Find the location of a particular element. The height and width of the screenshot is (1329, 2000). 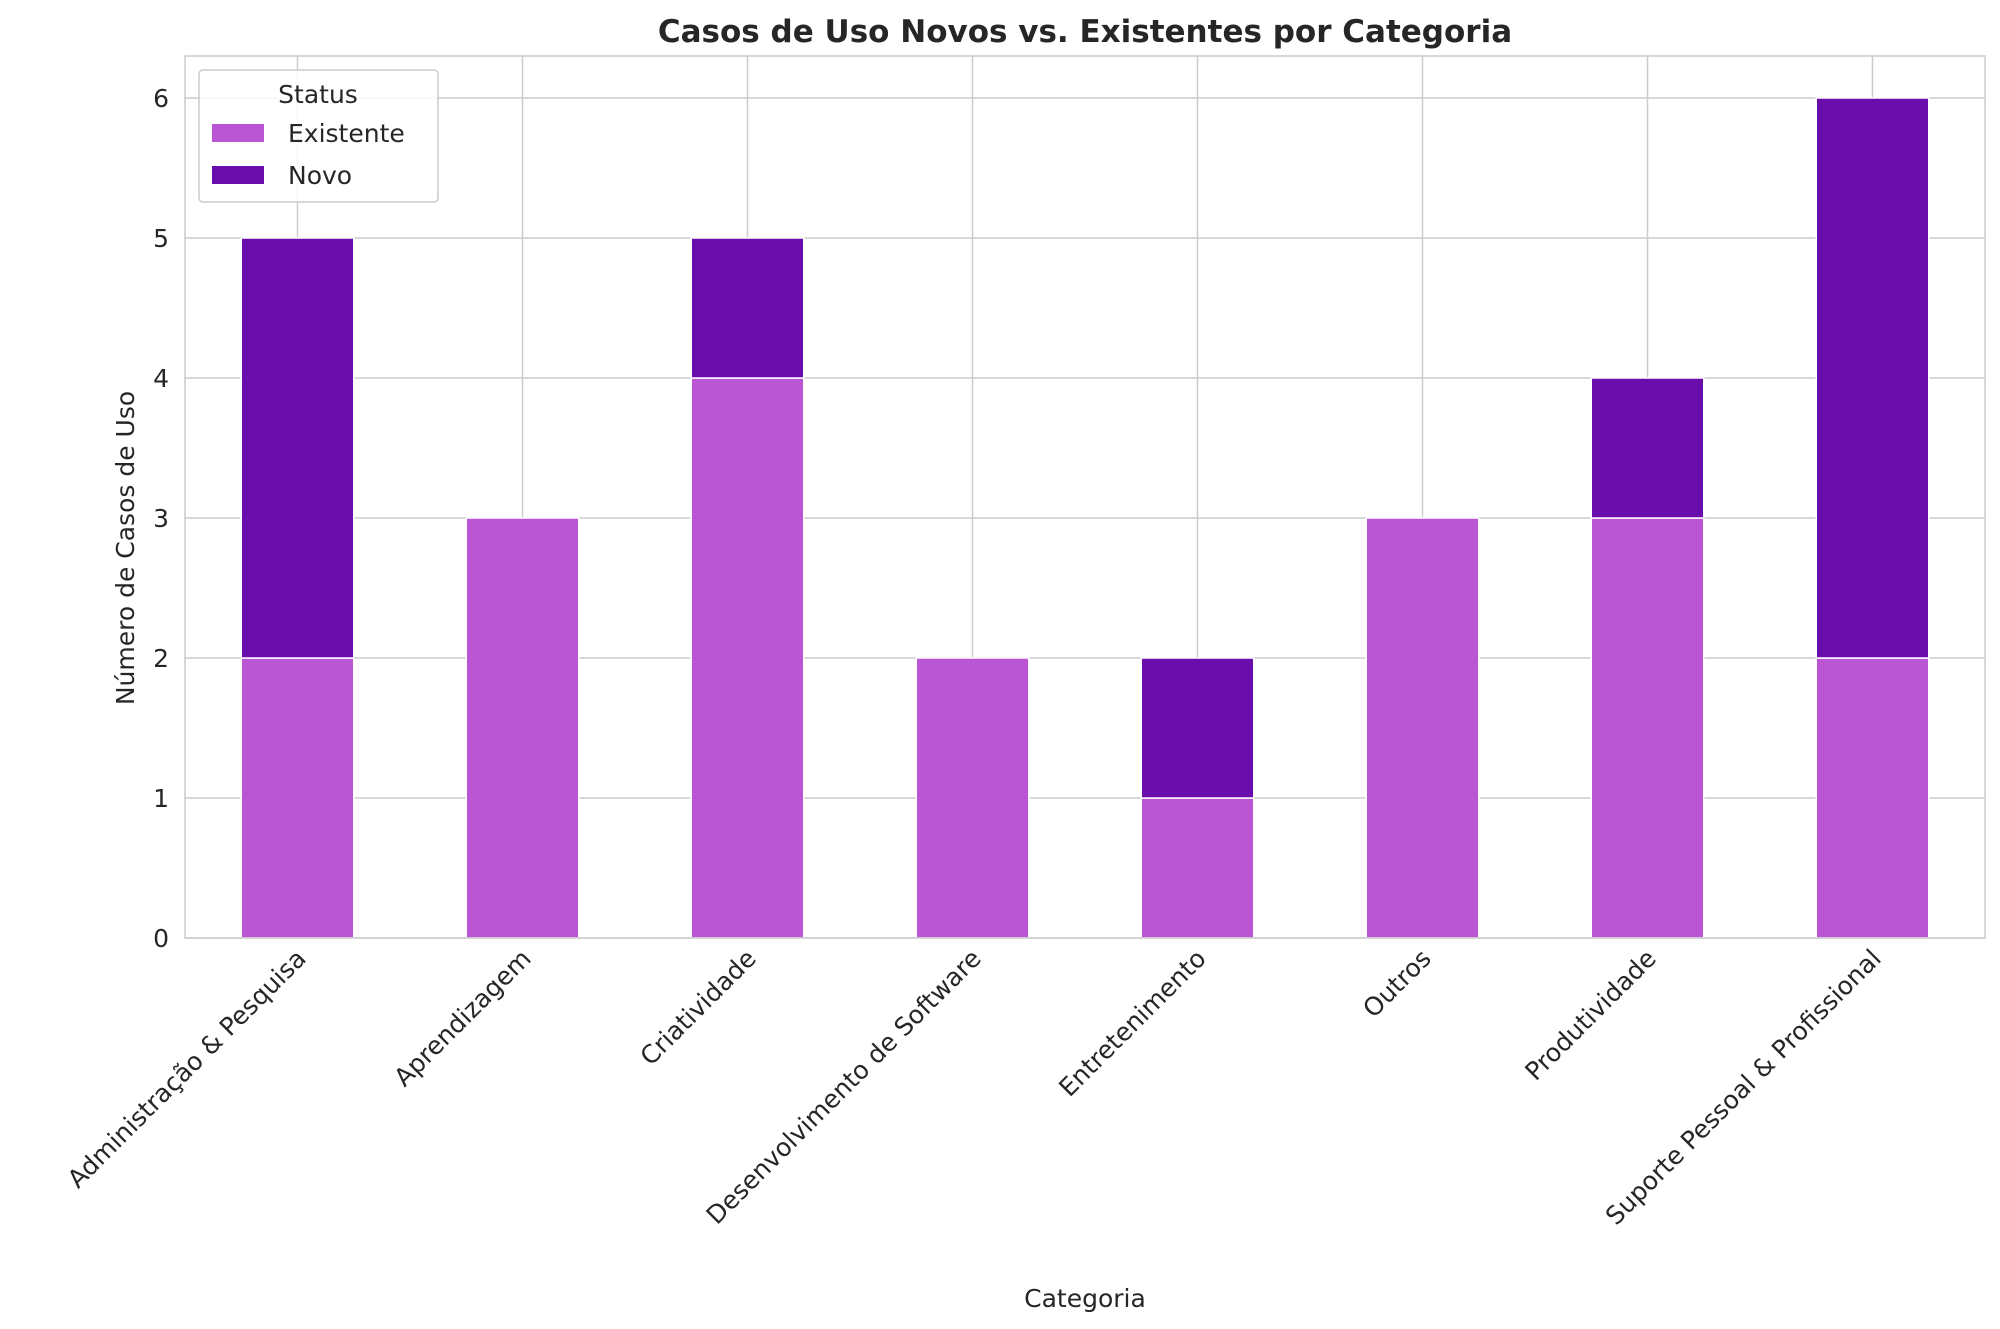

y-tick-label: 2 is located at coordinates (161, 658).